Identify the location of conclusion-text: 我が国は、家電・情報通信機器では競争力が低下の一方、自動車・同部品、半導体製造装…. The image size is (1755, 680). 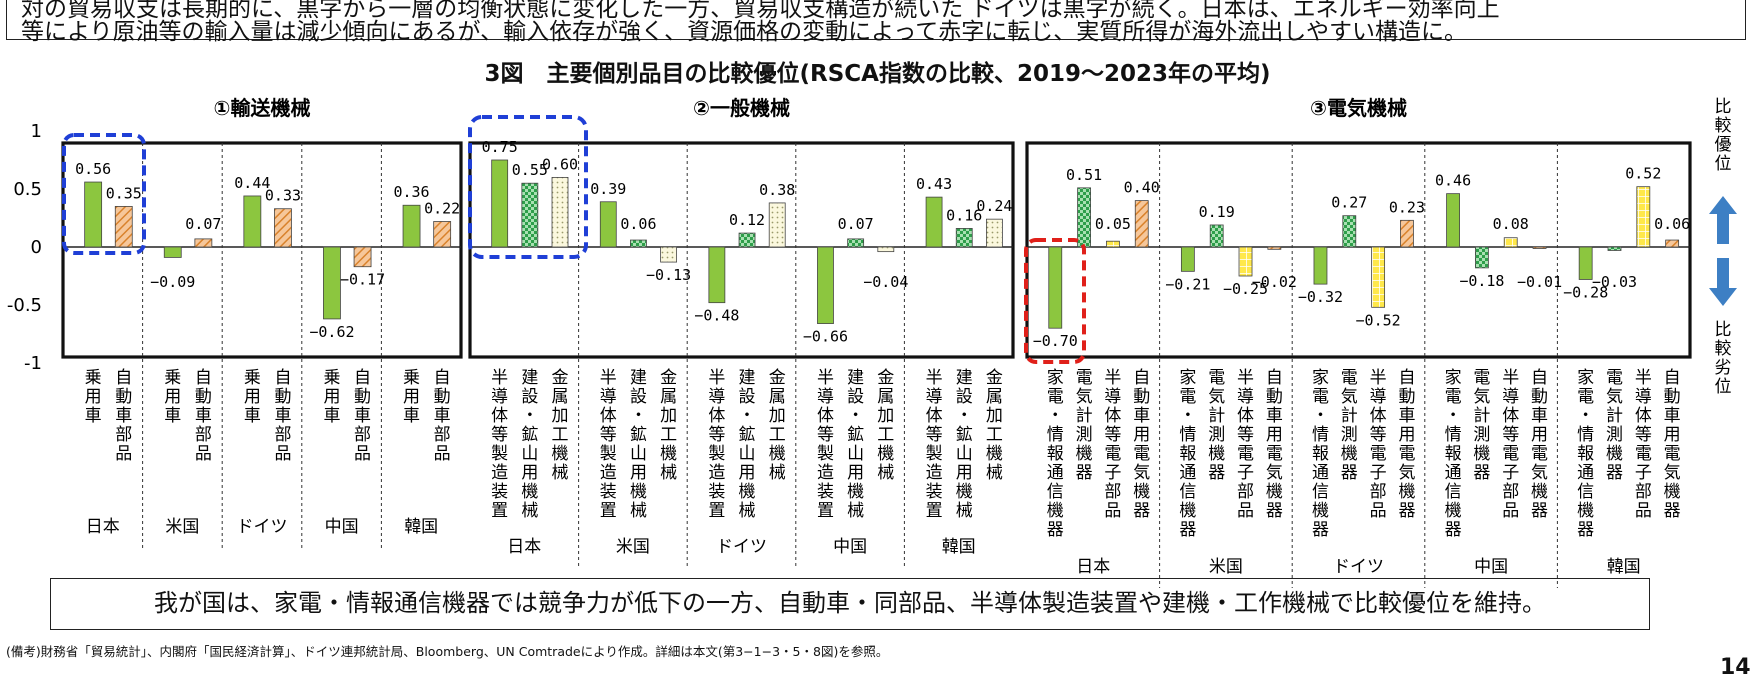
(850, 603).